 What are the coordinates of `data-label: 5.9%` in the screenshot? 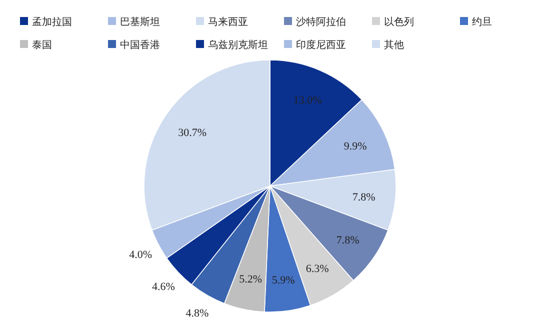 It's located at (283, 280).